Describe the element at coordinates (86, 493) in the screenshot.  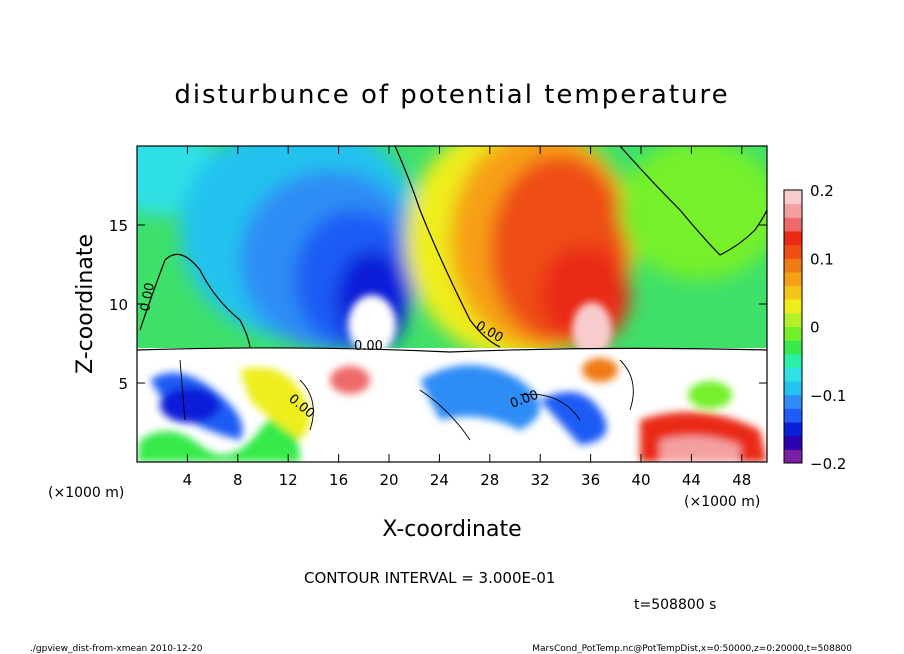
I see `x-unit-left: (×1000 m)` at that location.